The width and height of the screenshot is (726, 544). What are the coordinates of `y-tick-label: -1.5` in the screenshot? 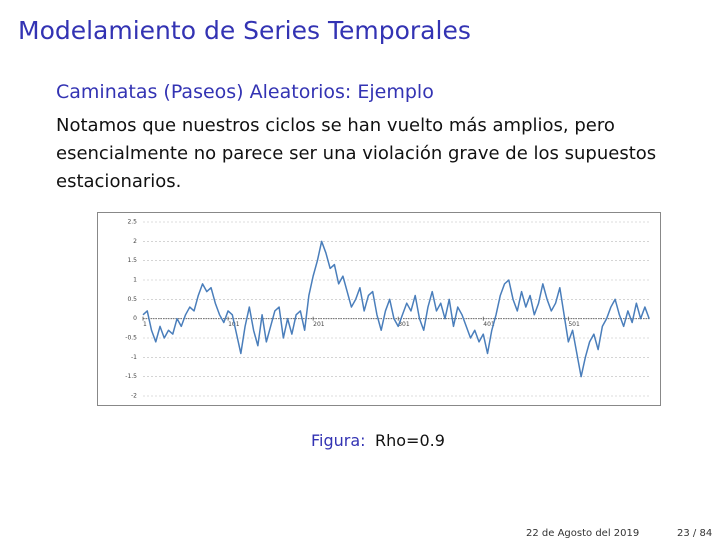 It's located at (131, 376).